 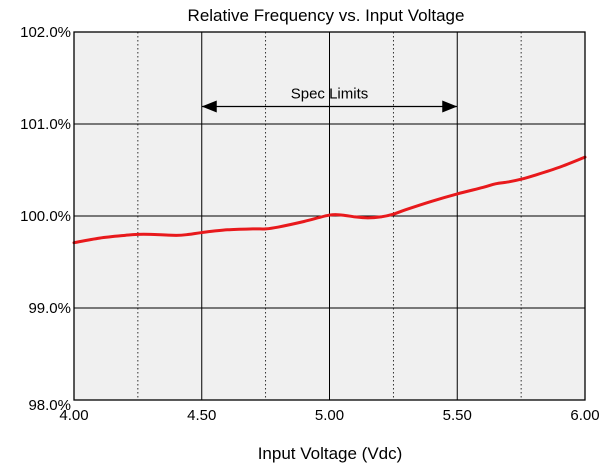 What do you see at coordinates (49, 308) in the screenshot?
I see `y-tick-label: 99.0%` at bounding box center [49, 308].